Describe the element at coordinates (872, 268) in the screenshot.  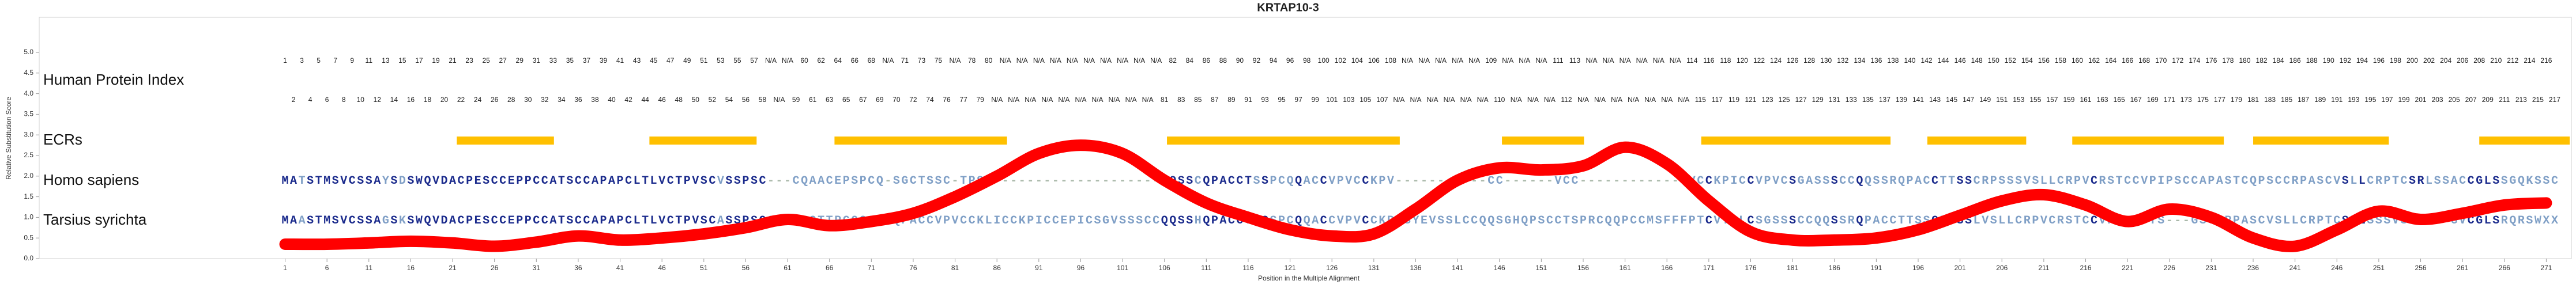
I see `x-tick-label: 71` at that location.